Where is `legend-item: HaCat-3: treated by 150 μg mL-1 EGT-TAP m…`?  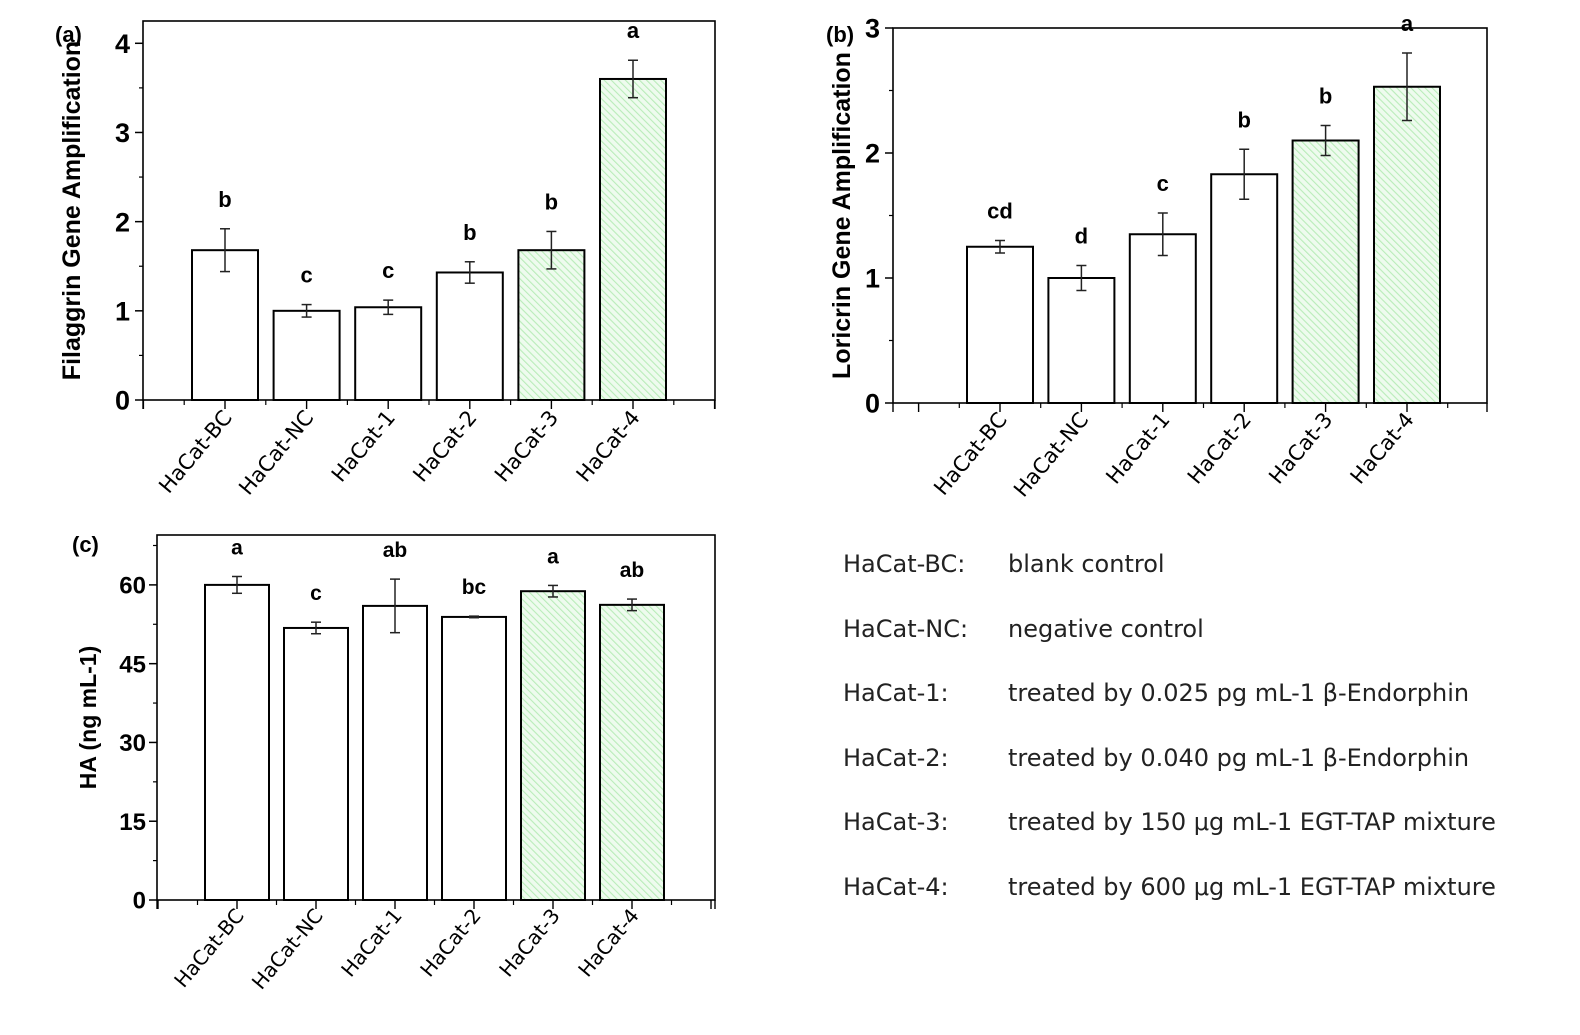
legend-item: HaCat-3: treated by 150 μg mL-1 EGT-TAP m… is located at coordinates (1169, 840).